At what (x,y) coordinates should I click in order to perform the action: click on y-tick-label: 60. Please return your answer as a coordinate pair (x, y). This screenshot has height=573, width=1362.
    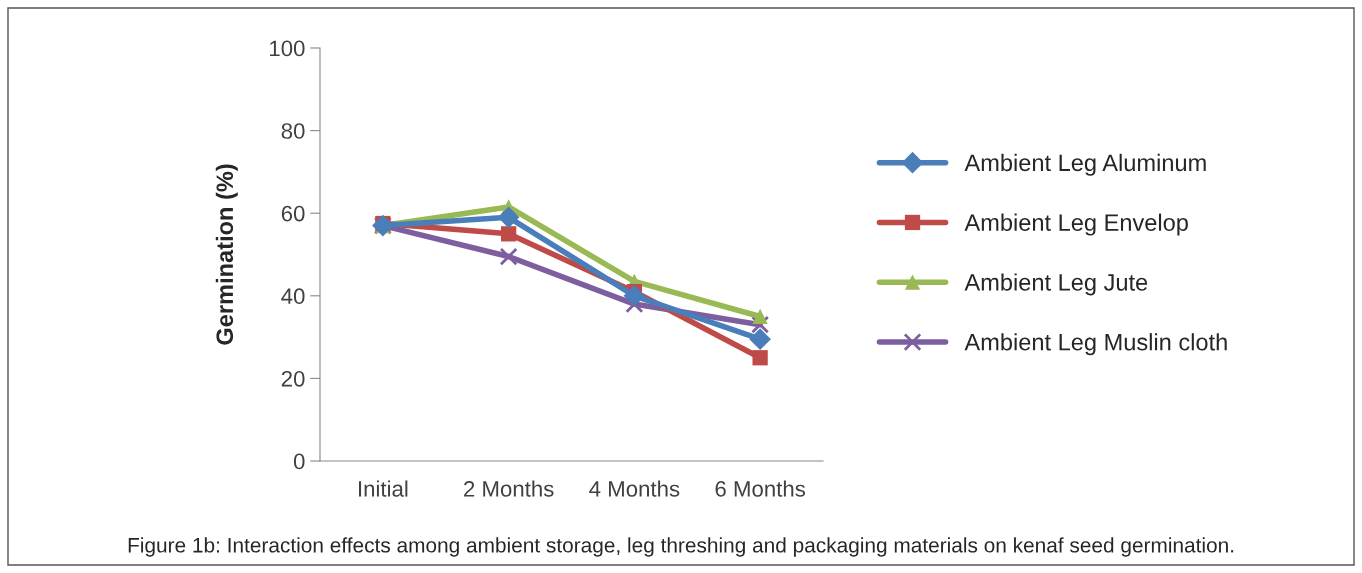
    Looking at the image, I should click on (293, 213).